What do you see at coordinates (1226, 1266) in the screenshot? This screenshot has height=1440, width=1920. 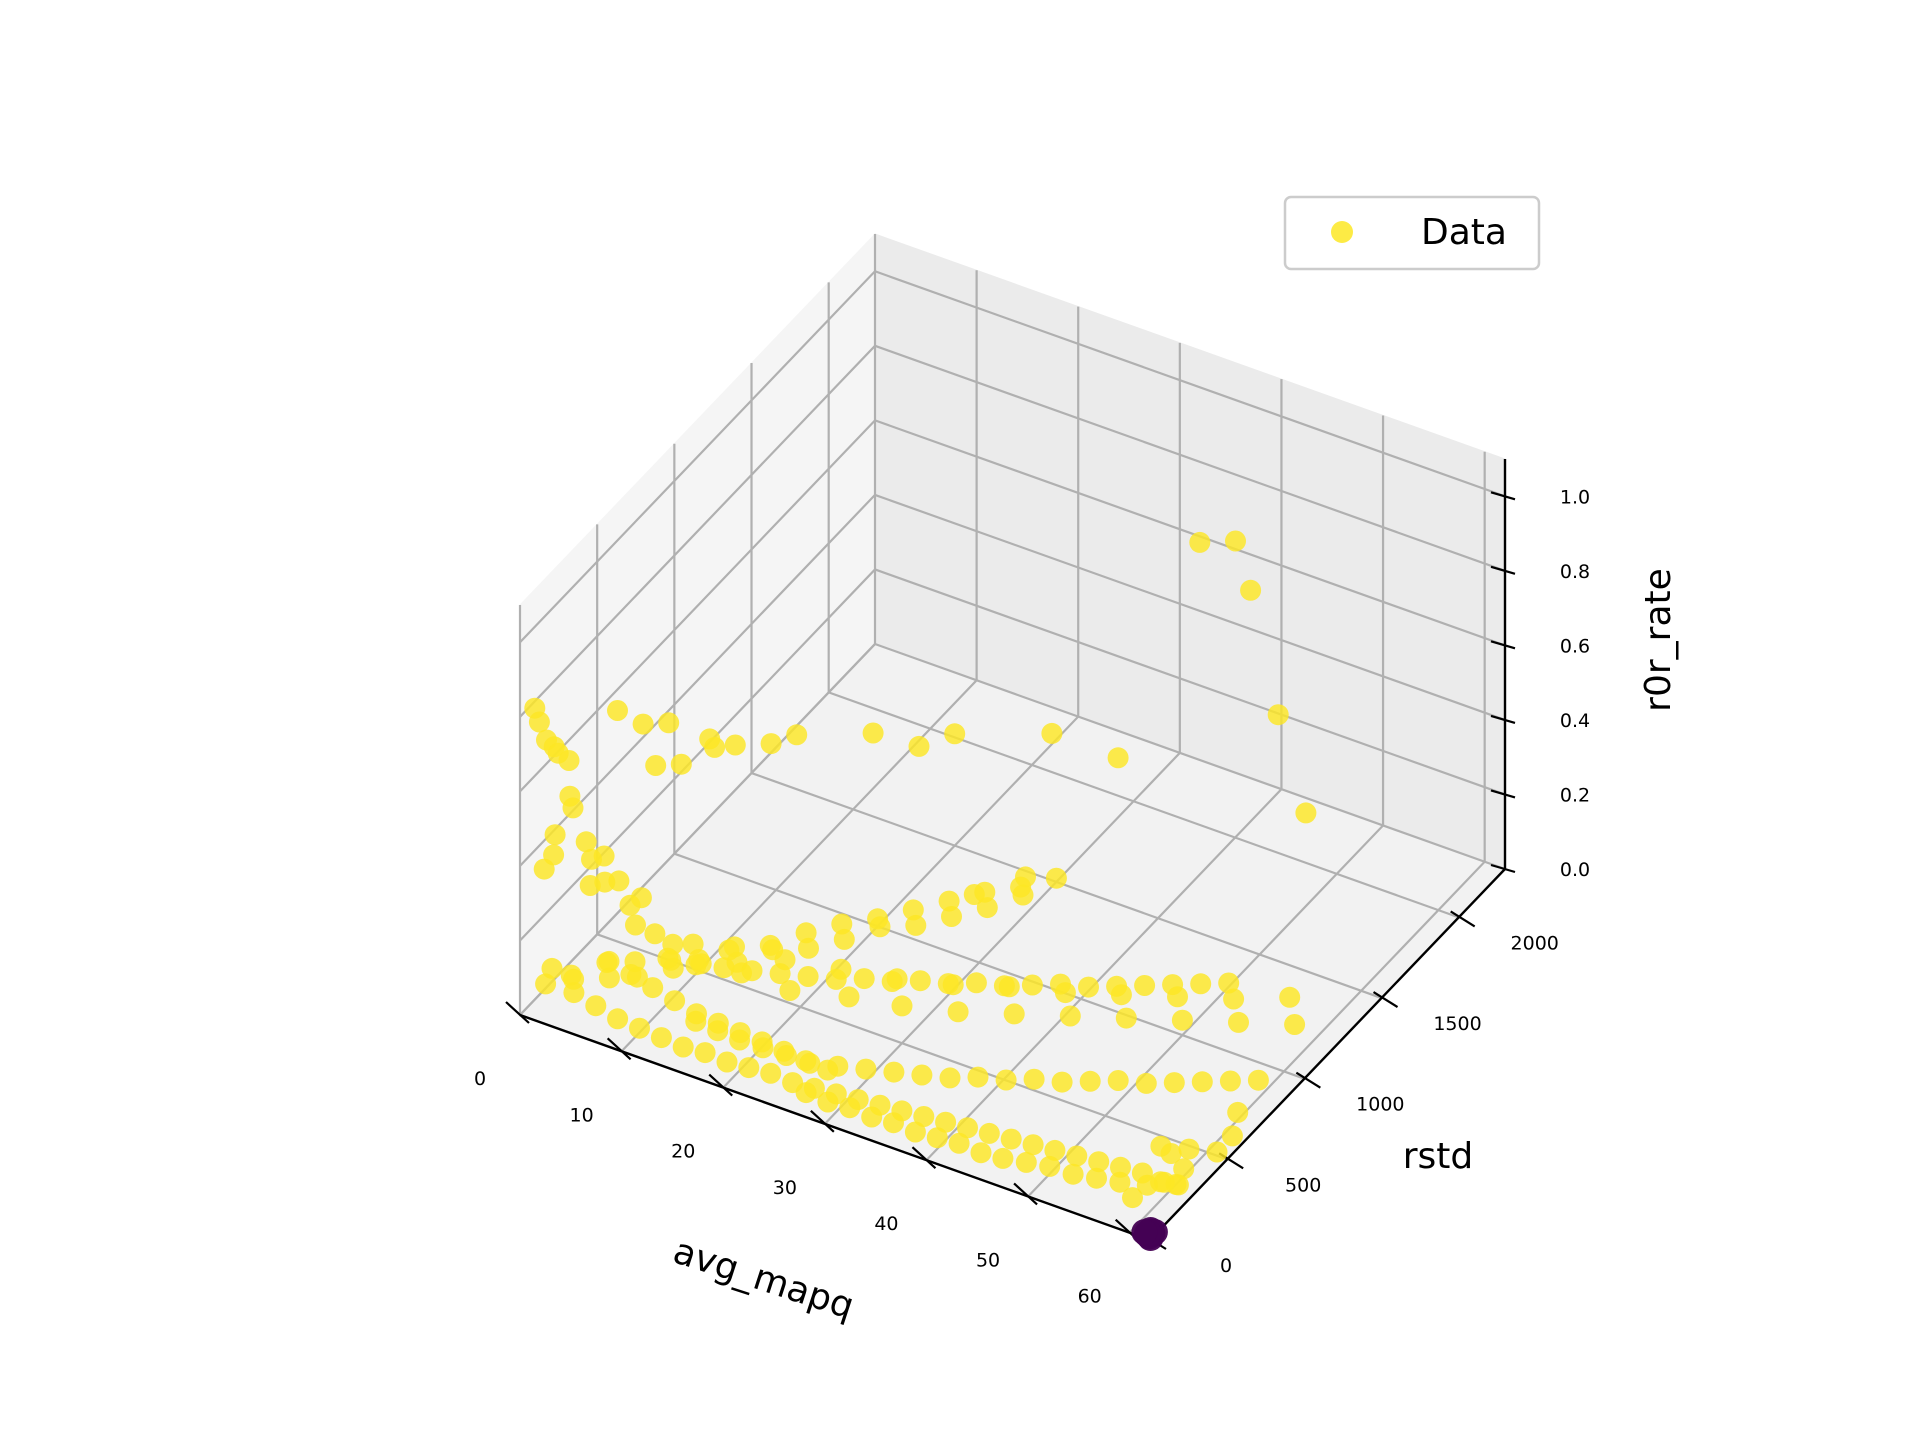 I see `y-tick-label: 0` at bounding box center [1226, 1266].